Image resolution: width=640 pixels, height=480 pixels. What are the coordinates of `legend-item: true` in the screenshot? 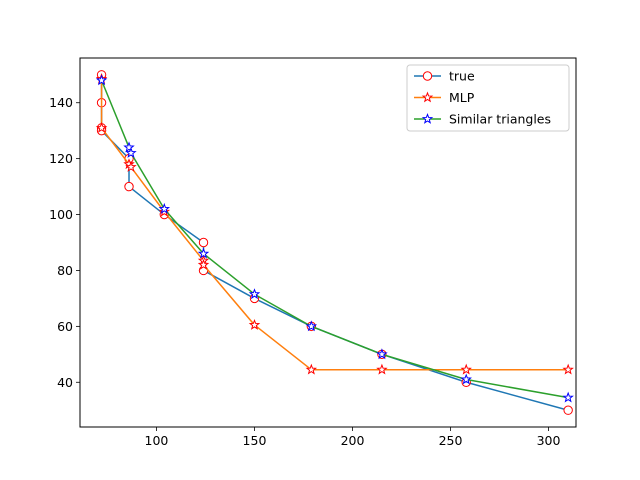 It's located at (444, 76).